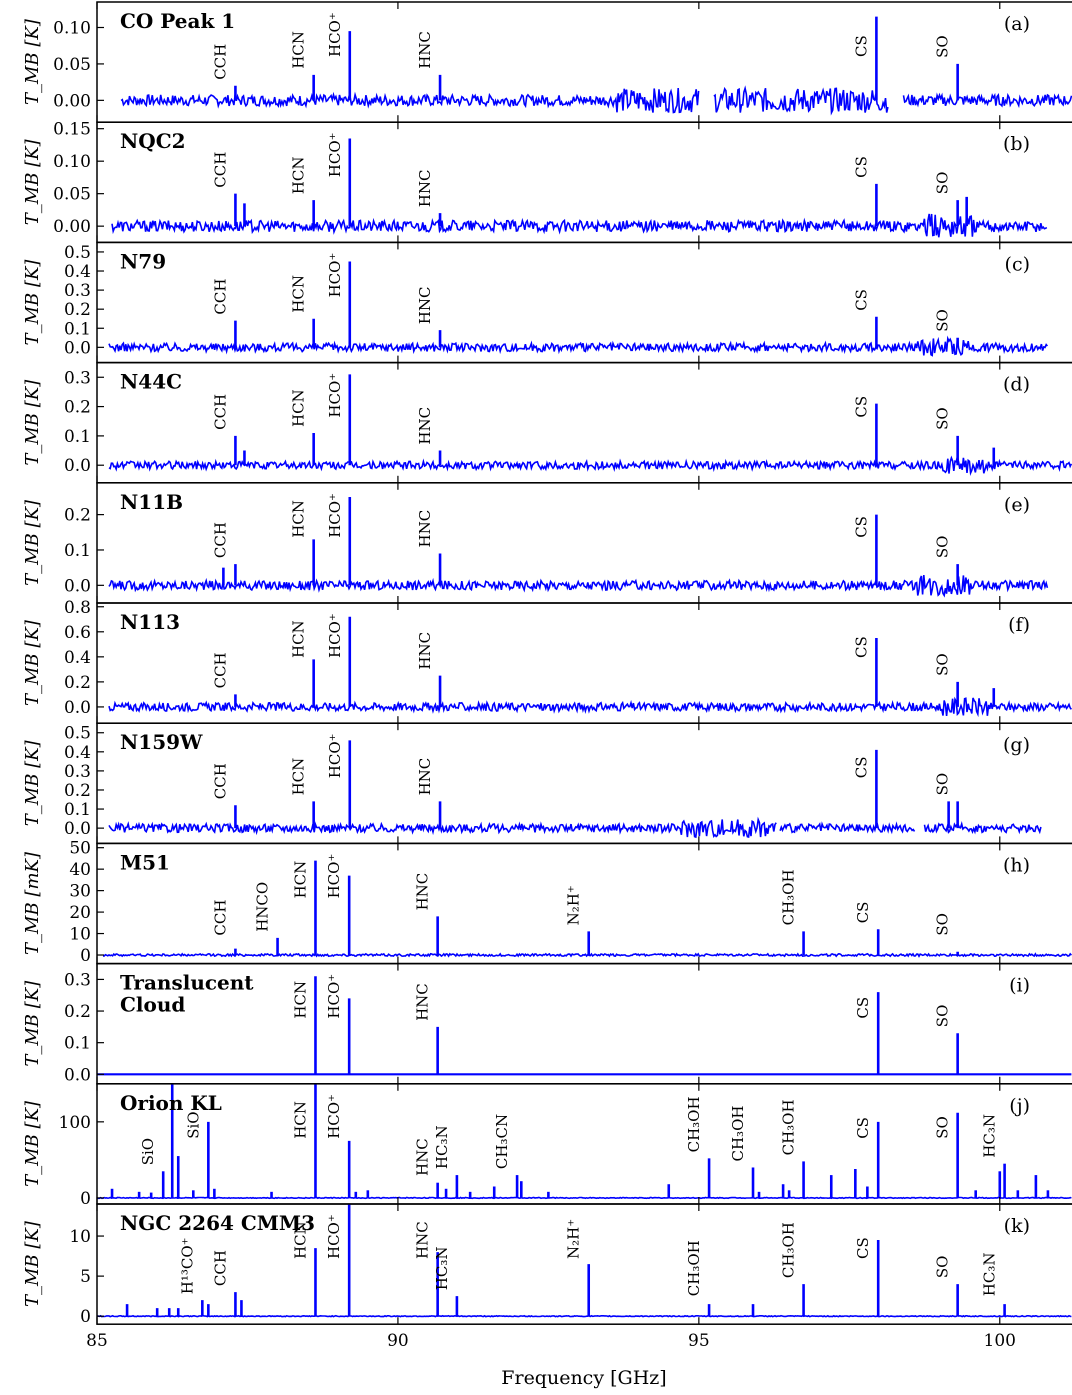 The width and height of the screenshot is (1072, 1395). What do you see at coordinates (152, 1005) in the screenshot?
I see `panel-name: Cloud` at bounding box center [152, 1005].